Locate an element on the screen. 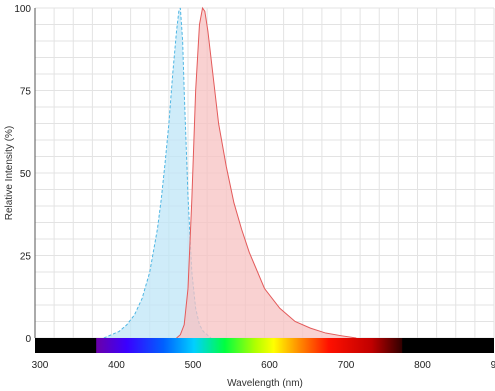  x-tick-label: 500 is located at coordinates (193, 365).